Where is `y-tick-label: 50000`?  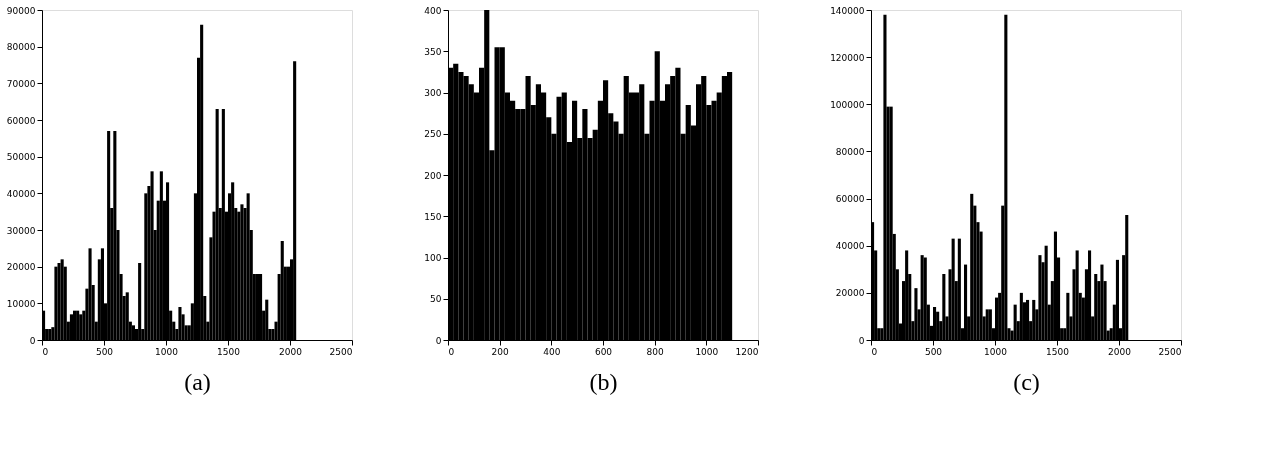
y-tick-label: 50000 is located at coordinates (21, 157).